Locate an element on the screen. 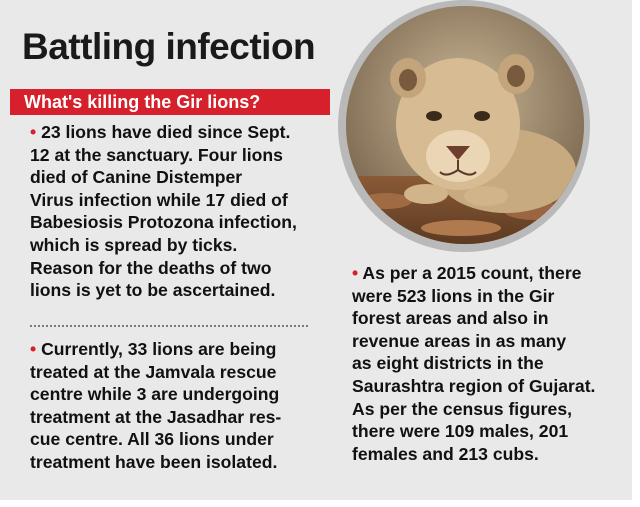 This screenshot has width=640, height=507. headline: Battling infection is located at coordinates (169, 46).